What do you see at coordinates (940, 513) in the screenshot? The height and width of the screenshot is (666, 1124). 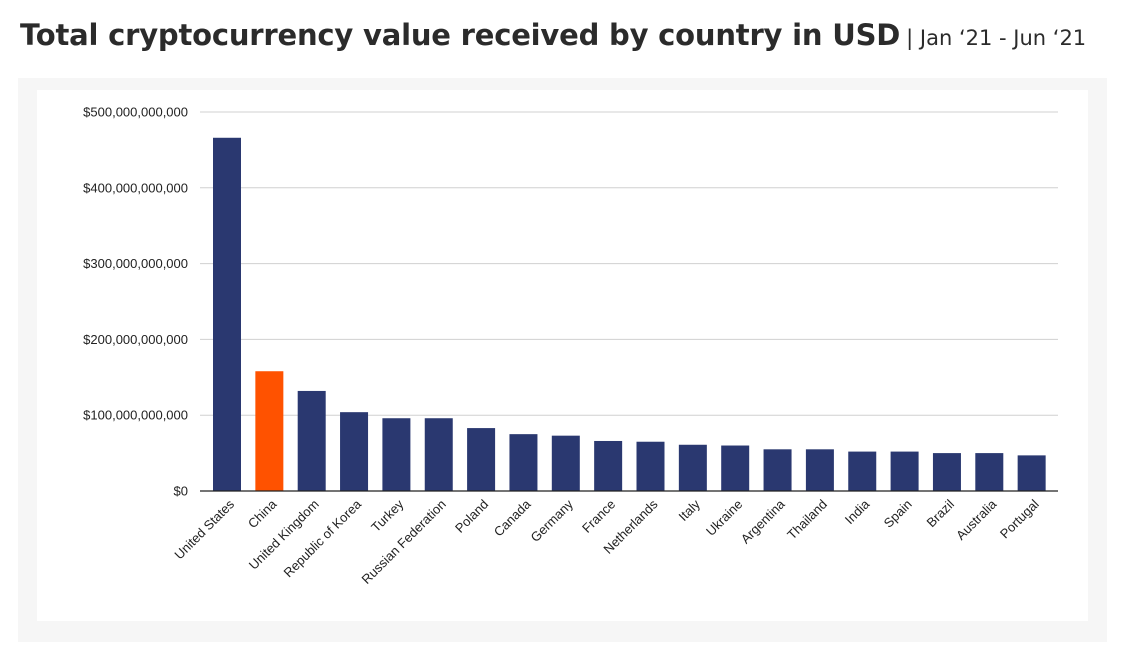 I see `x-tick-label: Brazil` at bounding box center [940, 513].